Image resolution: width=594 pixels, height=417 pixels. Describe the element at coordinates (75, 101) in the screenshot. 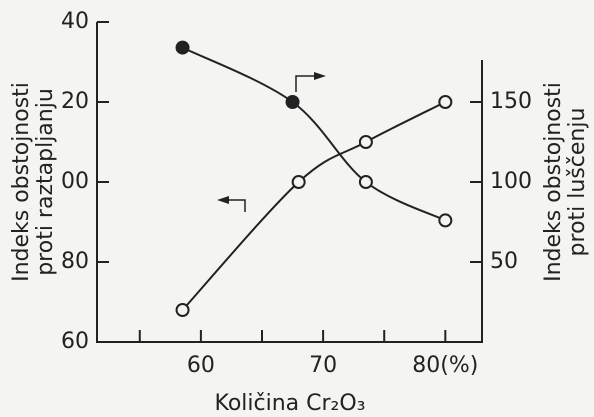

I see `y-tick-label: 20` at that location.